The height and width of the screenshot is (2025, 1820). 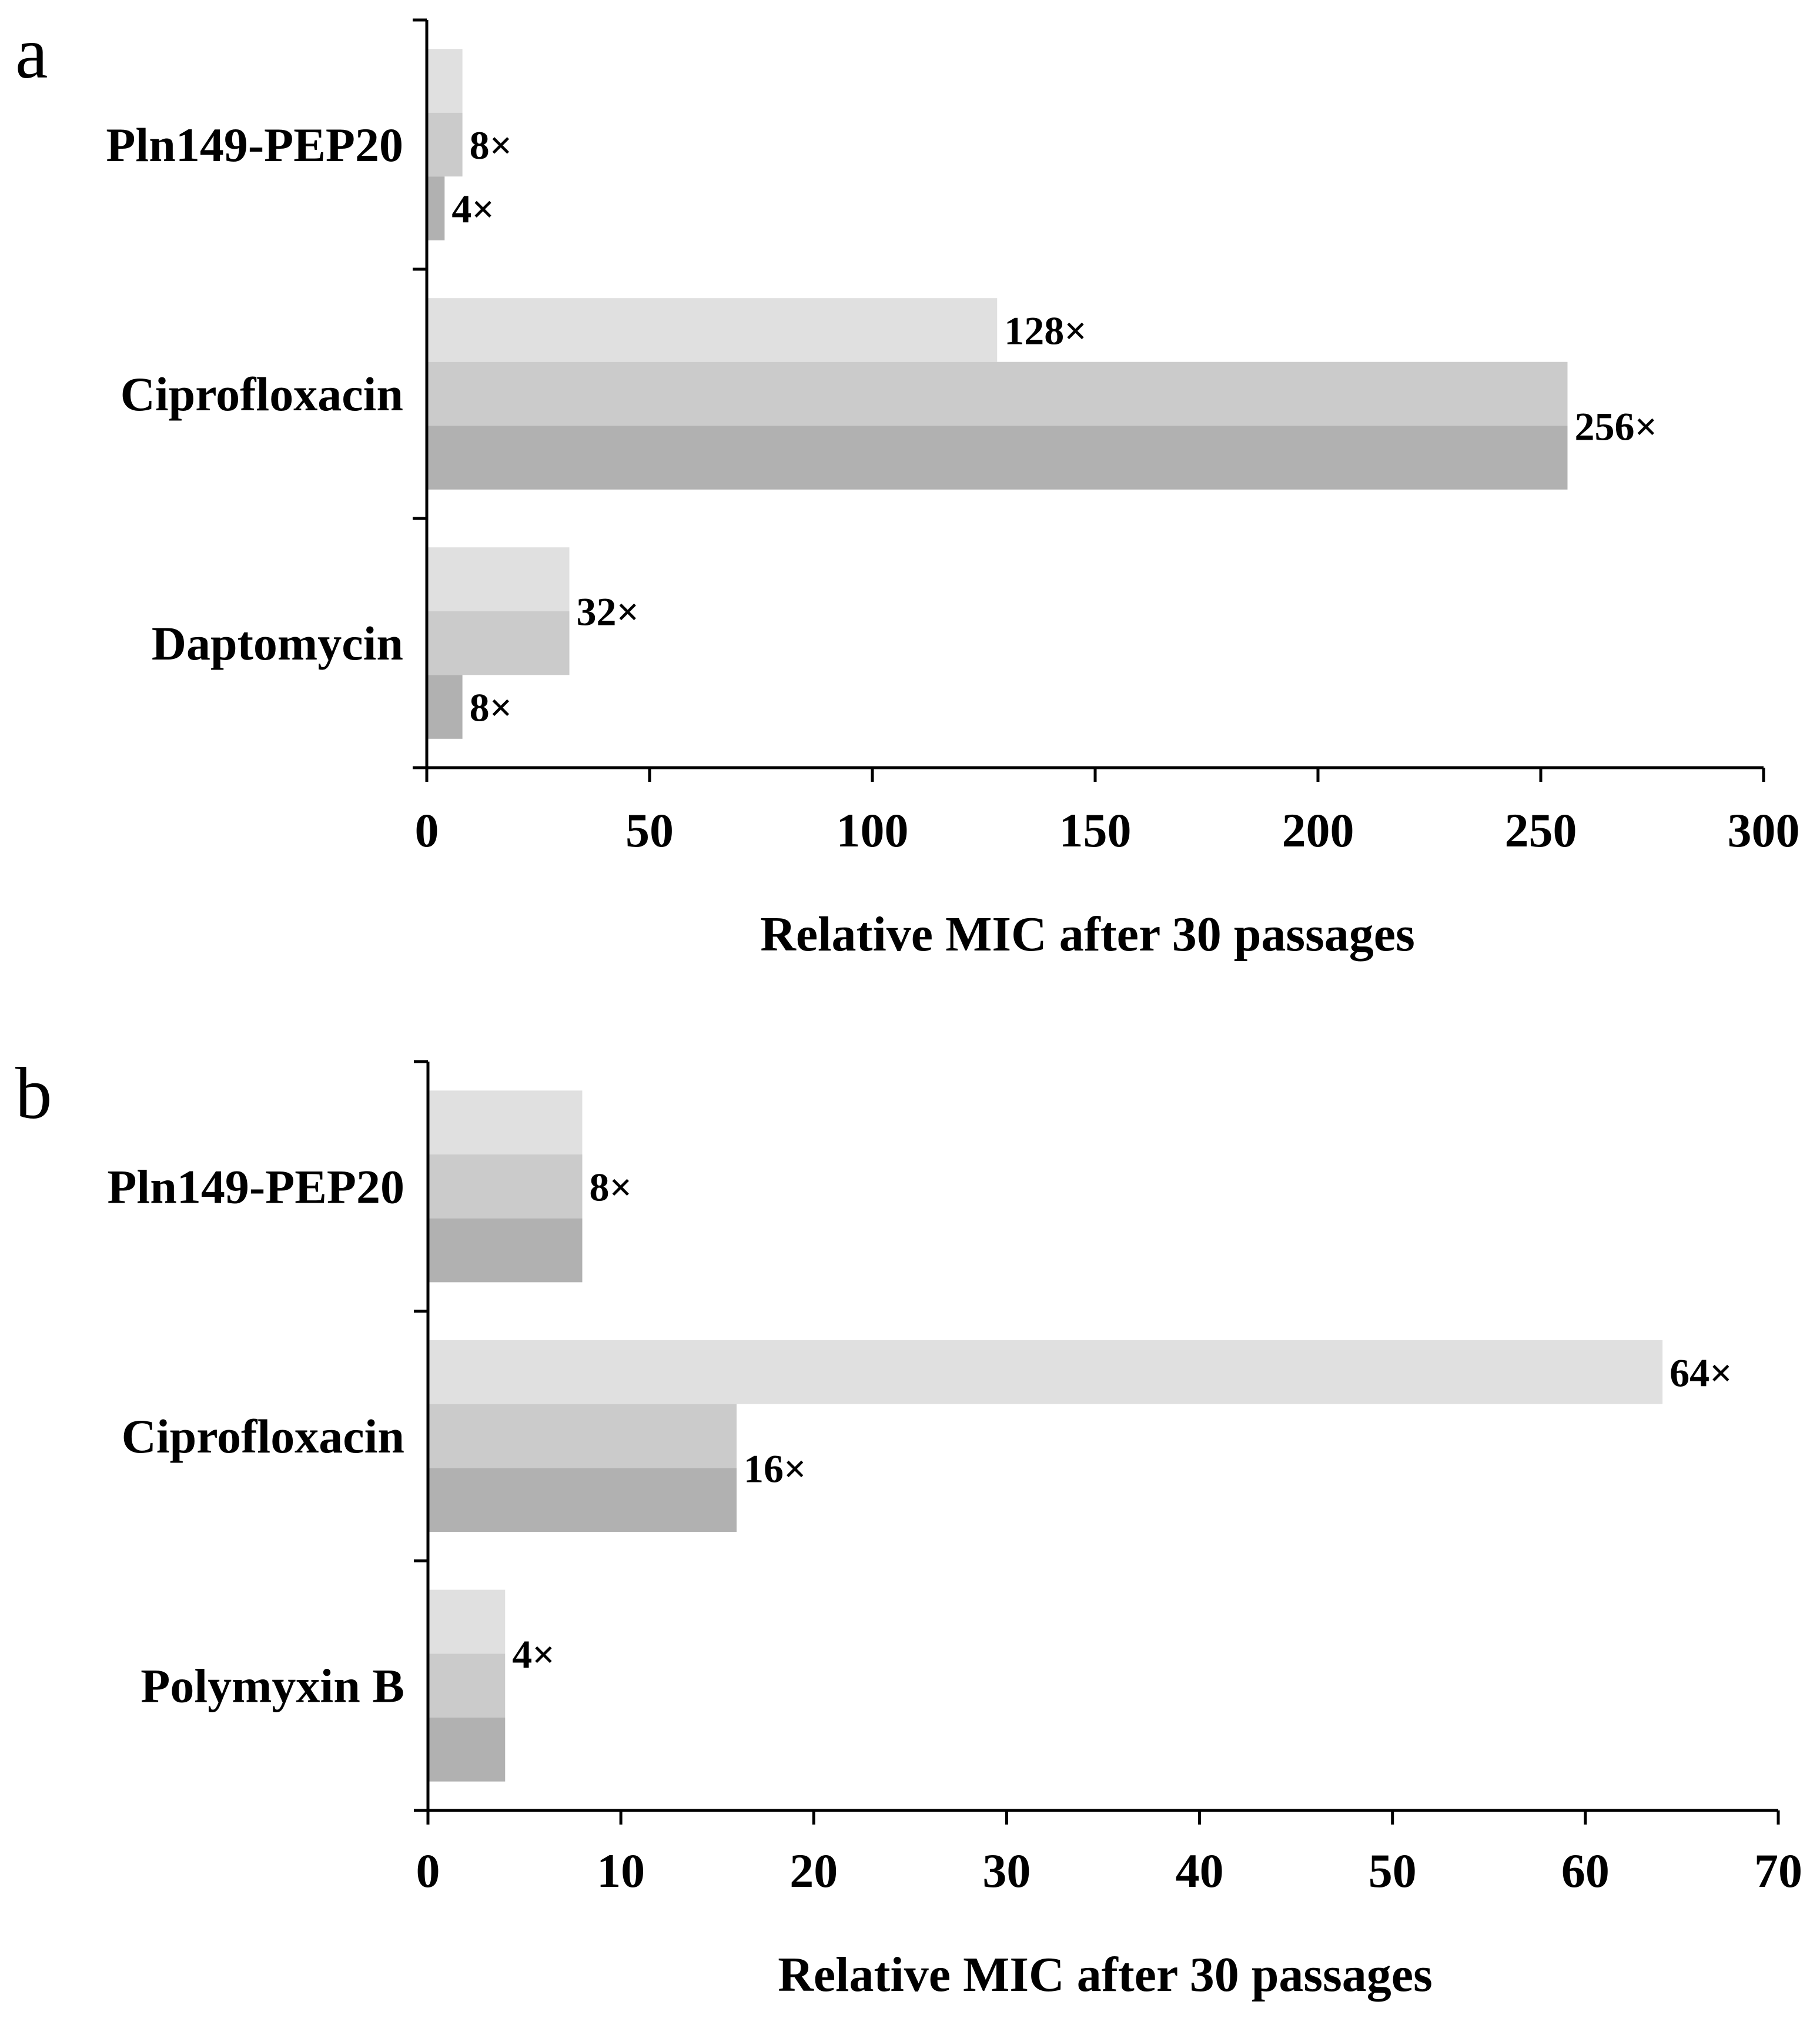 What do you see at coordinates (533, 1654) in the screenshot?
I see `data-label-b-3: 4×` at bounding box center [533, 1654].